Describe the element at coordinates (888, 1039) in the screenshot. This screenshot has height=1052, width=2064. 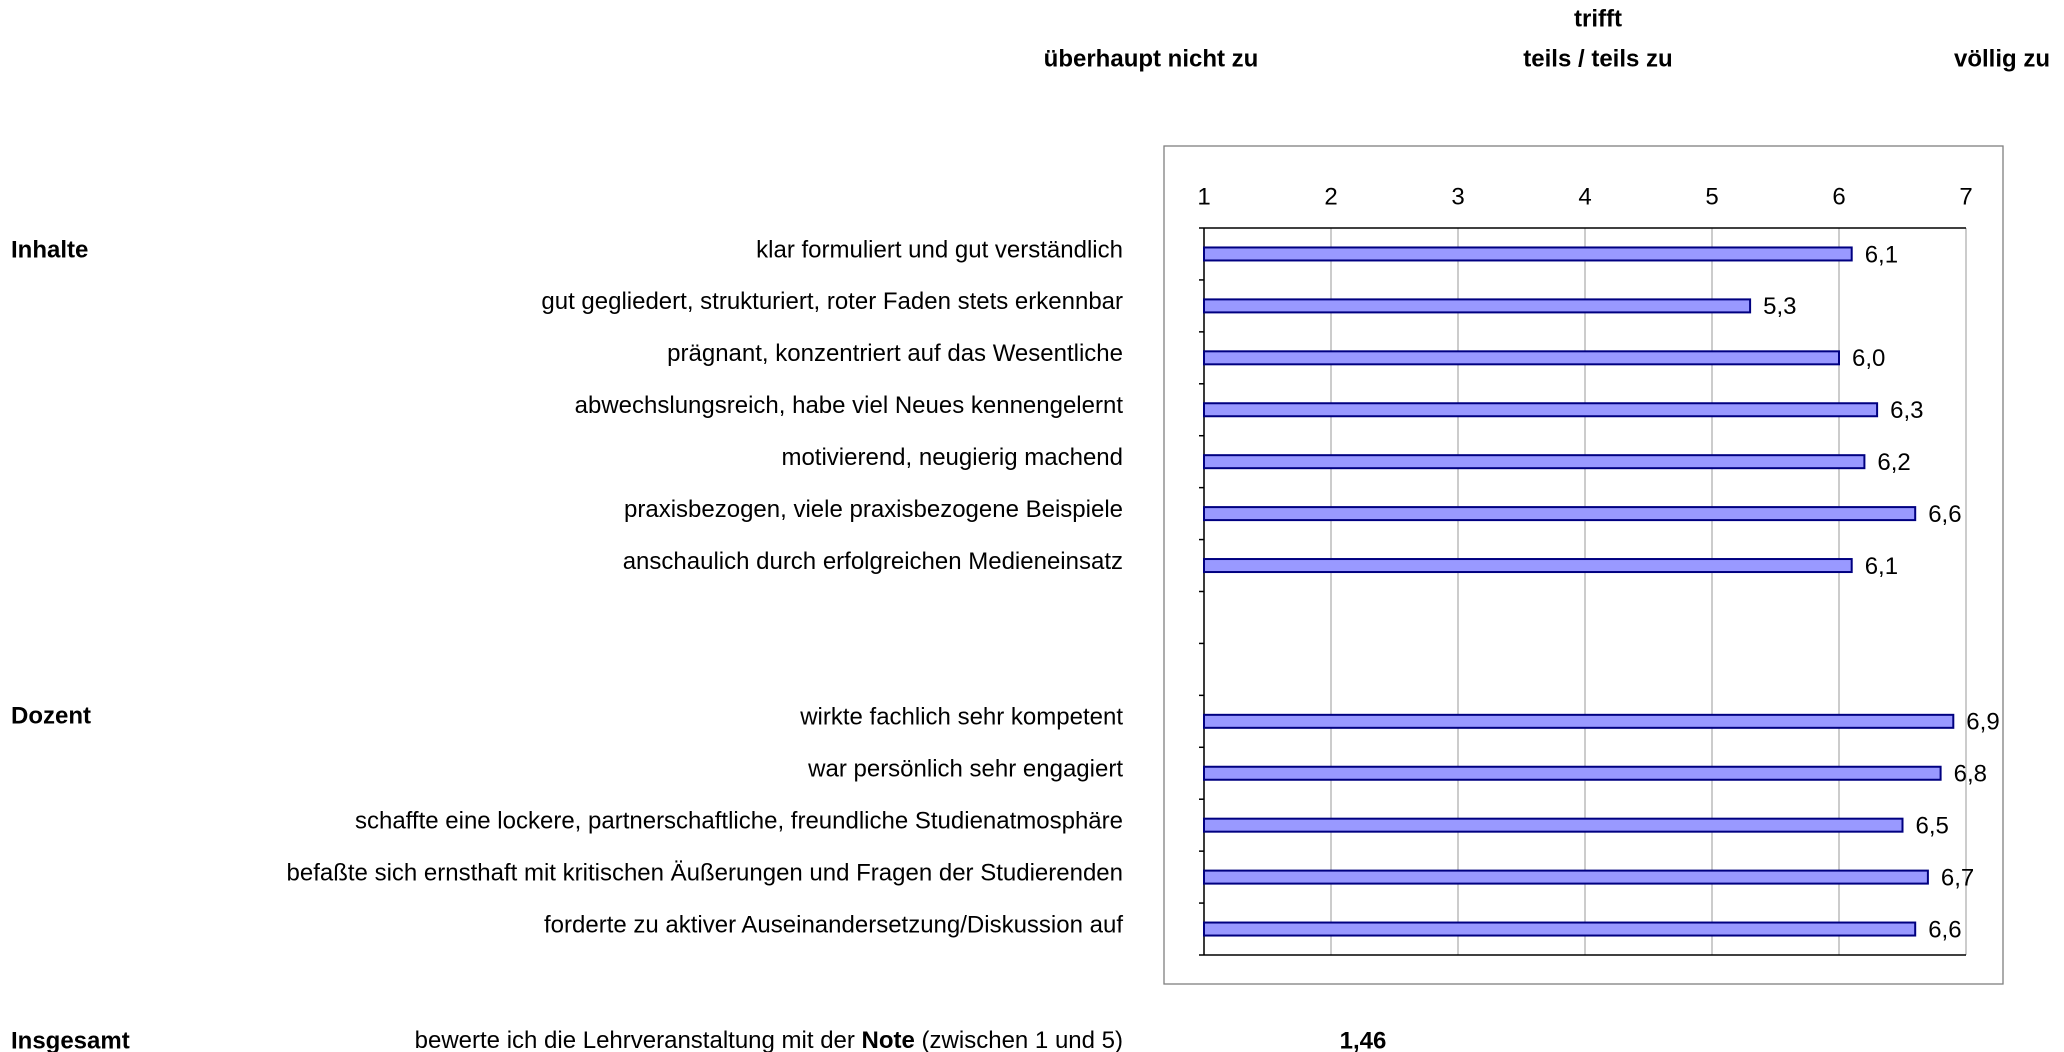
I see `footer-text-bold: Note` at that location.